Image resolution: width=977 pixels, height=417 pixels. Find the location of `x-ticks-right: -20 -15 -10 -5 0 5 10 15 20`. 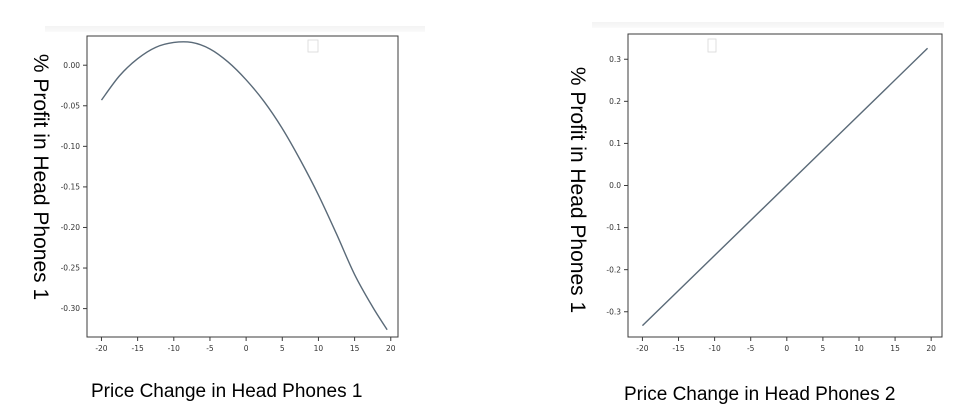

x-ticks-right: -20 -15 -10 -5 0 5 10 15 20 is located at coordinates (786, 345).